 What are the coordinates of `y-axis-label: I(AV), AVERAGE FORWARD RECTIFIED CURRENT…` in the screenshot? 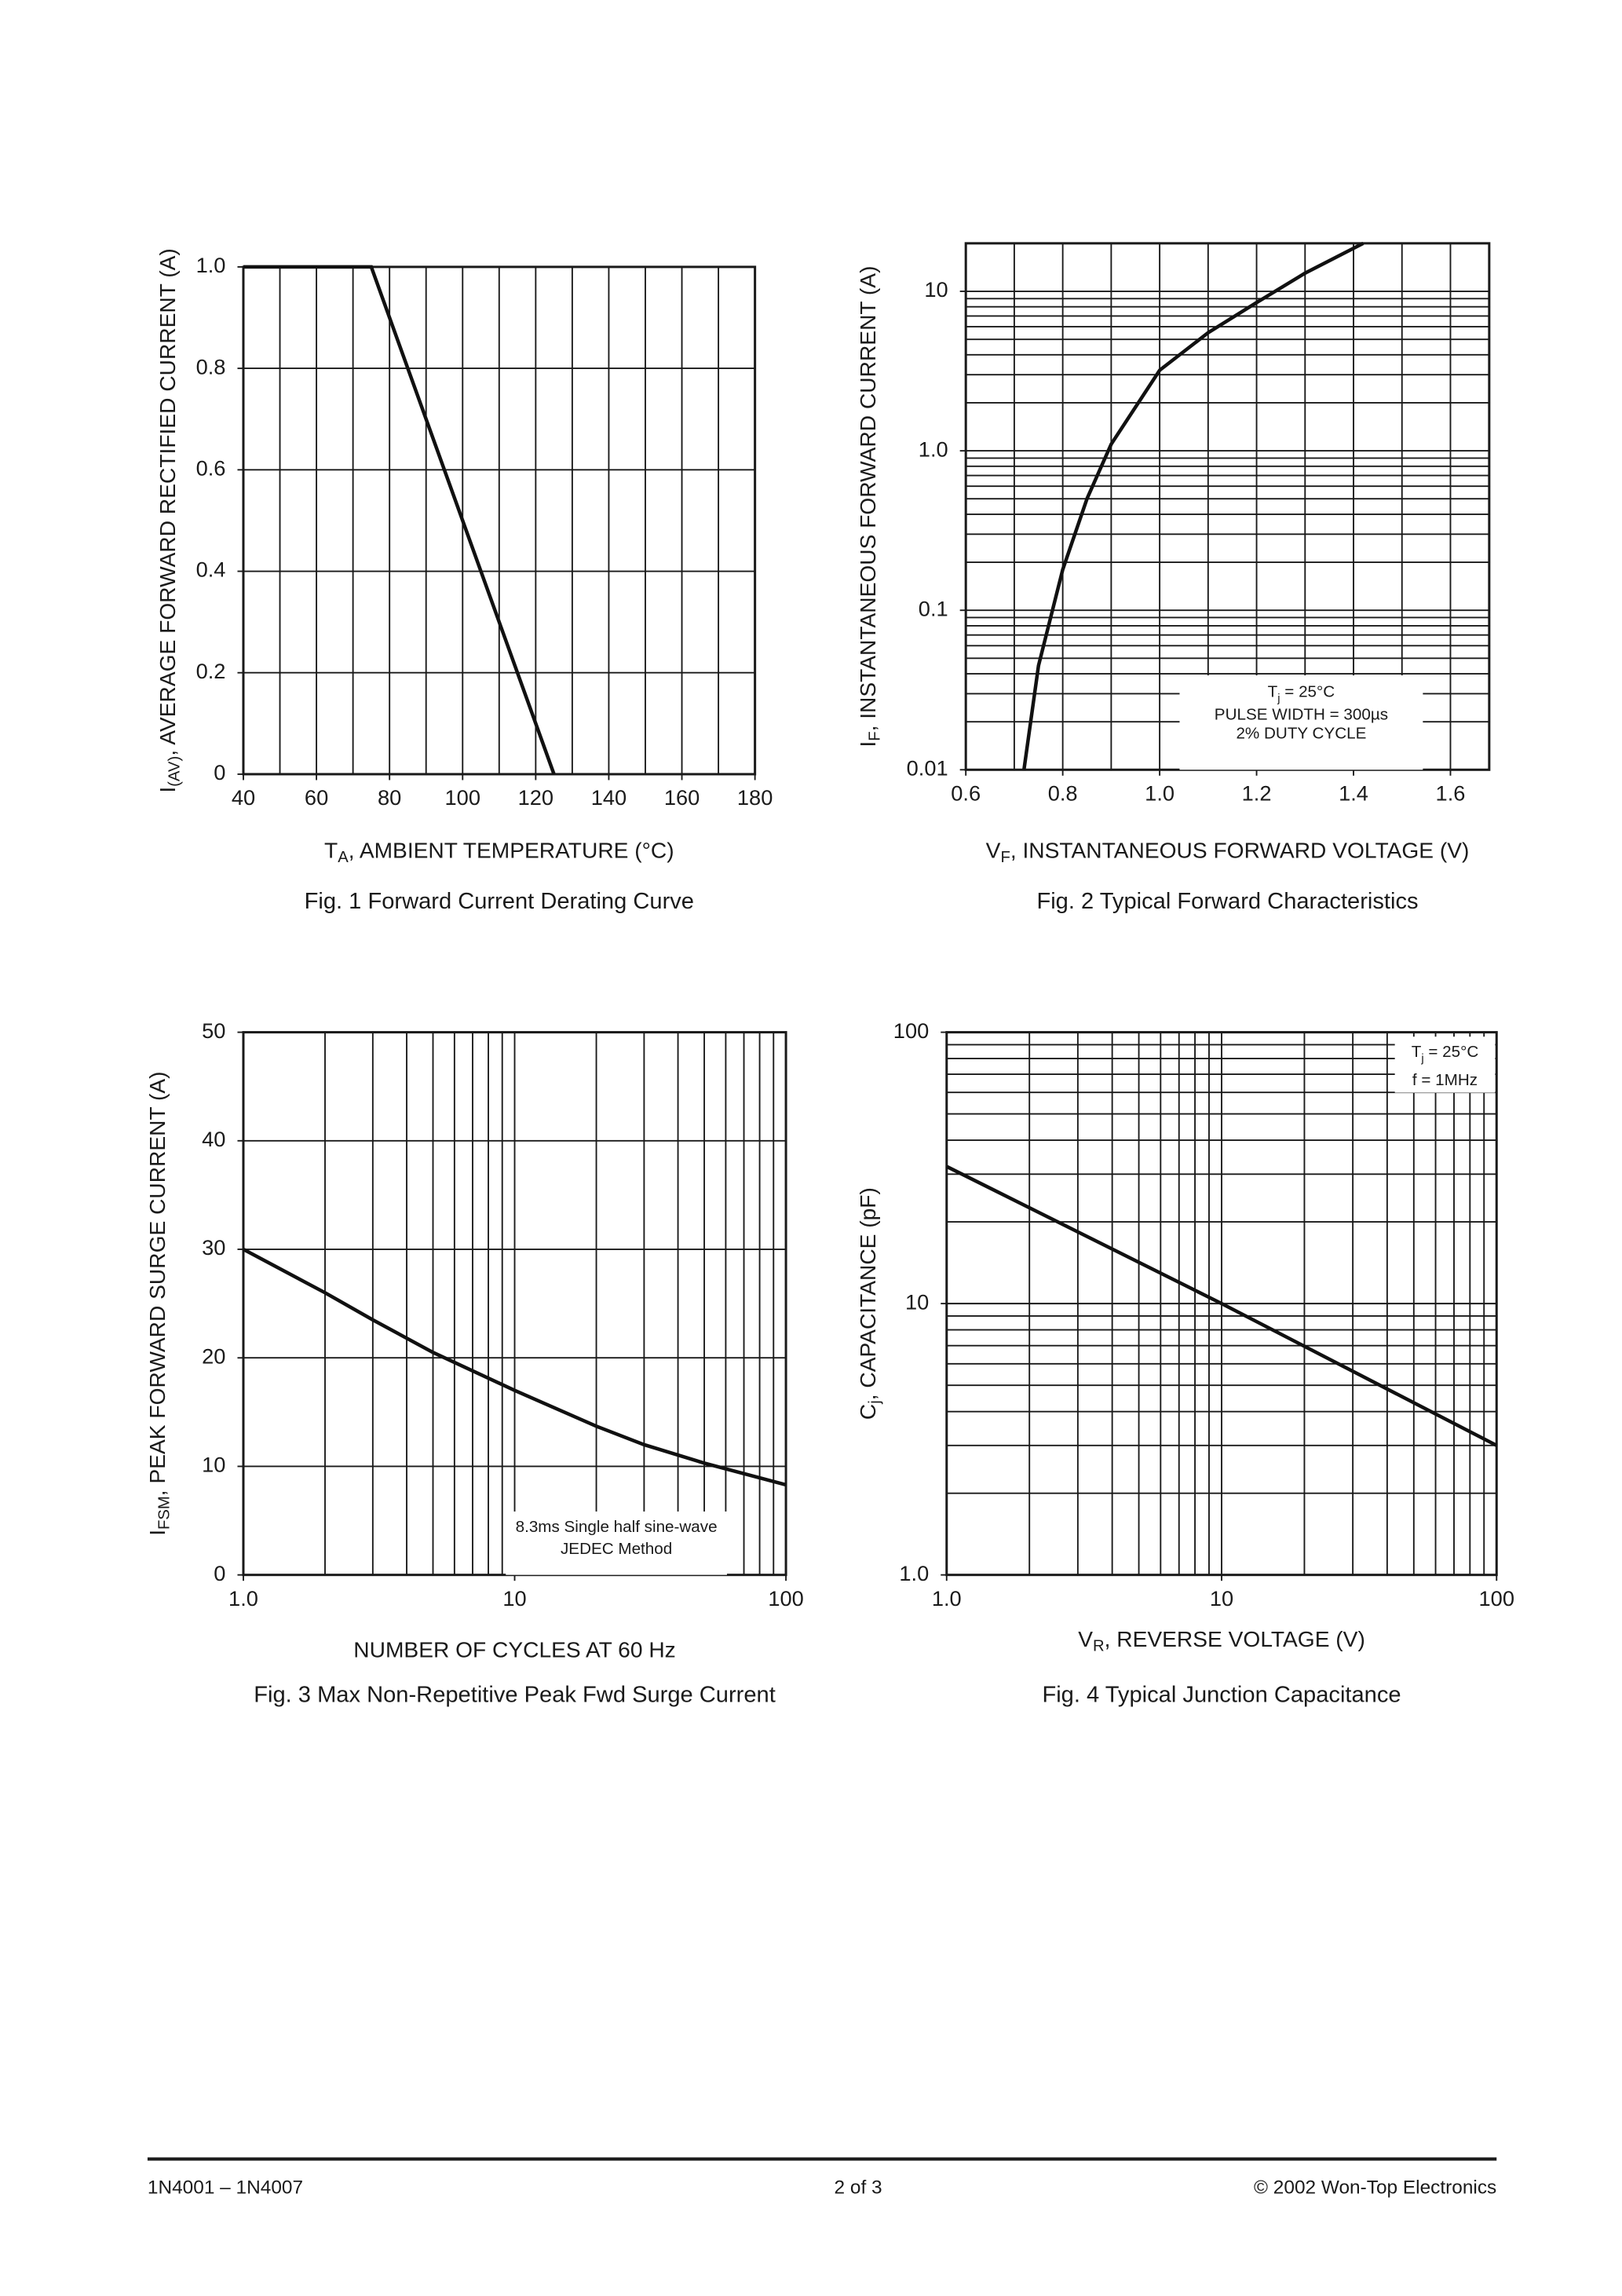 It's located at (170, 520).